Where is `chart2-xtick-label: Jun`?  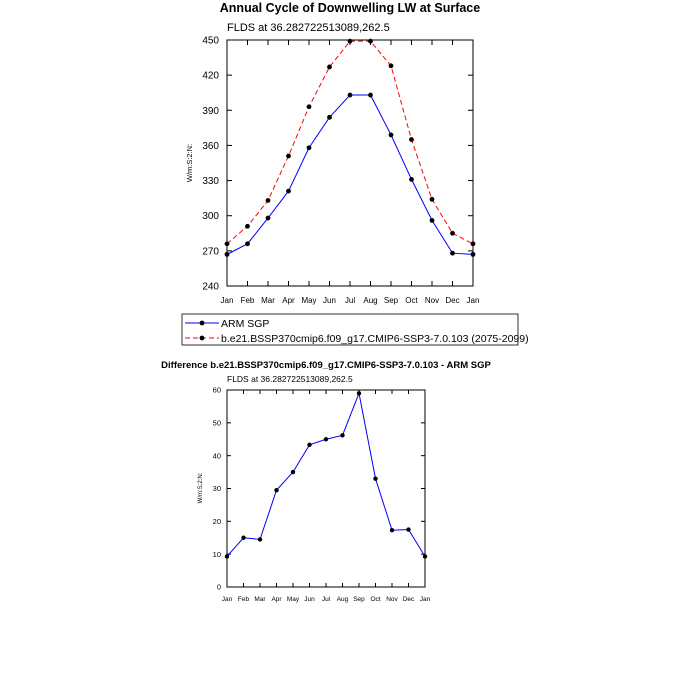 chart2-xtick-label: Jun is located at coordinates (309, 599).